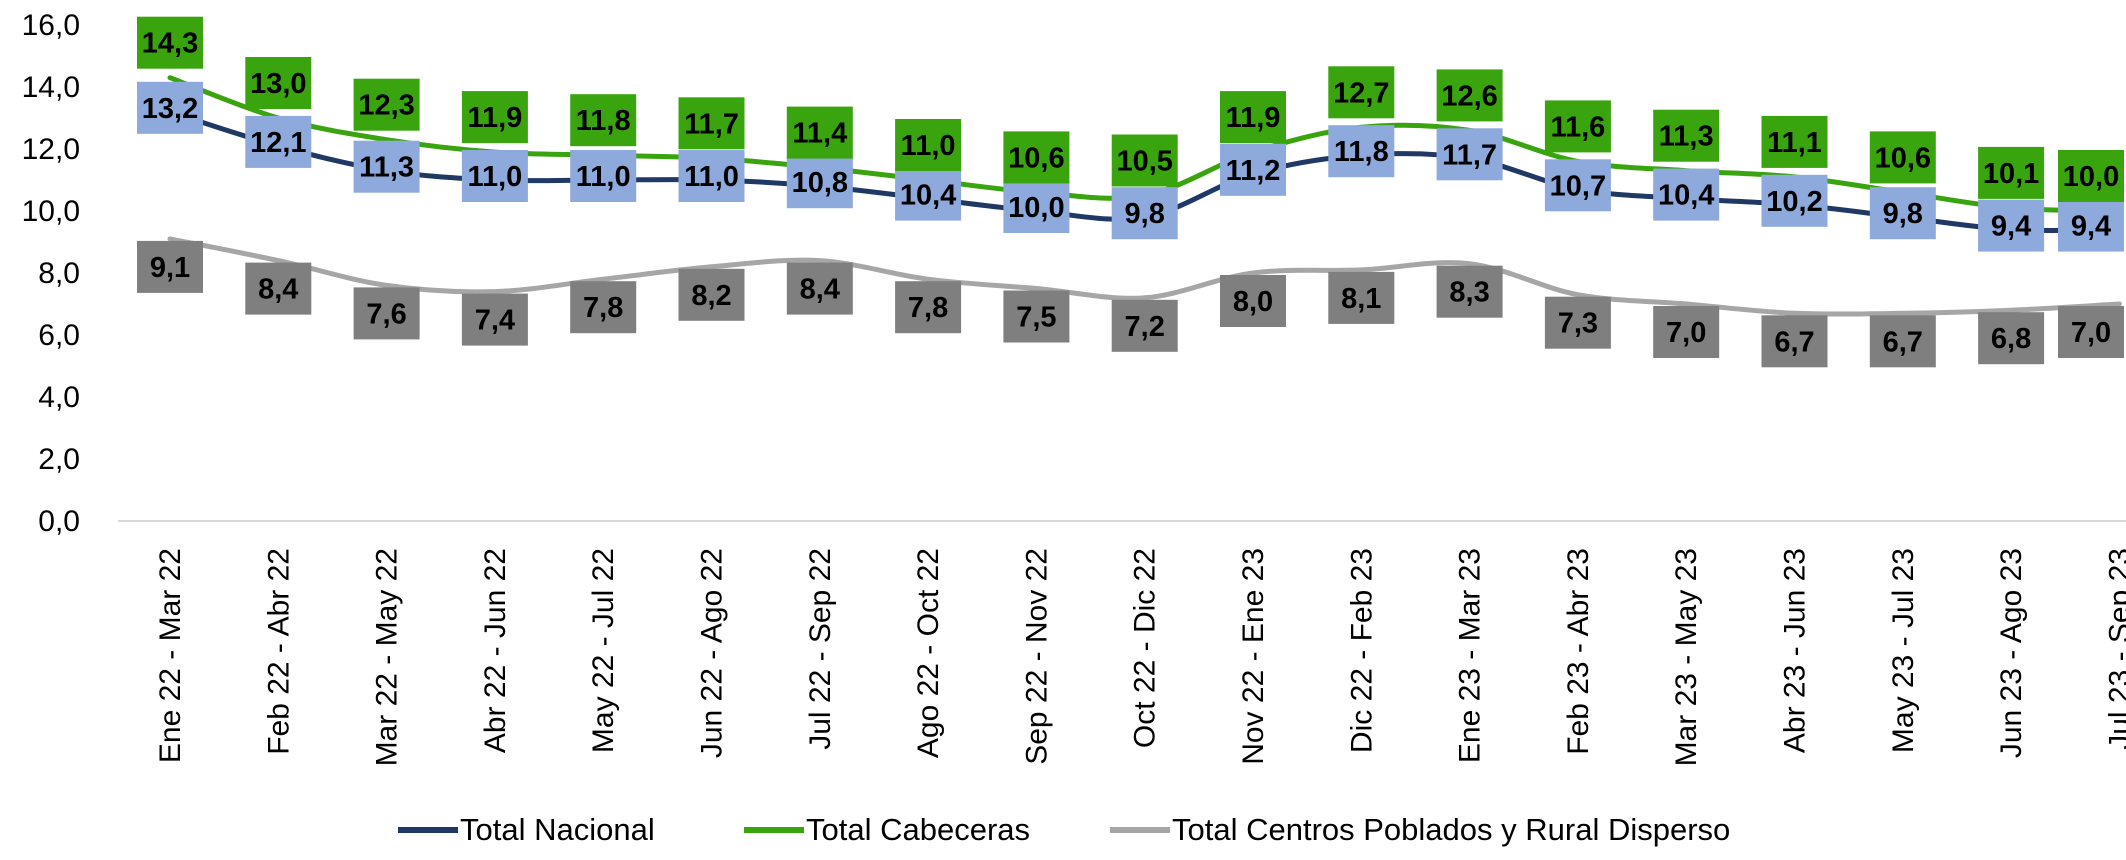 Image resolution: width=2126 pixels, height=860 pixels. I want to click on data-label: 11,0, so click(928, 146).